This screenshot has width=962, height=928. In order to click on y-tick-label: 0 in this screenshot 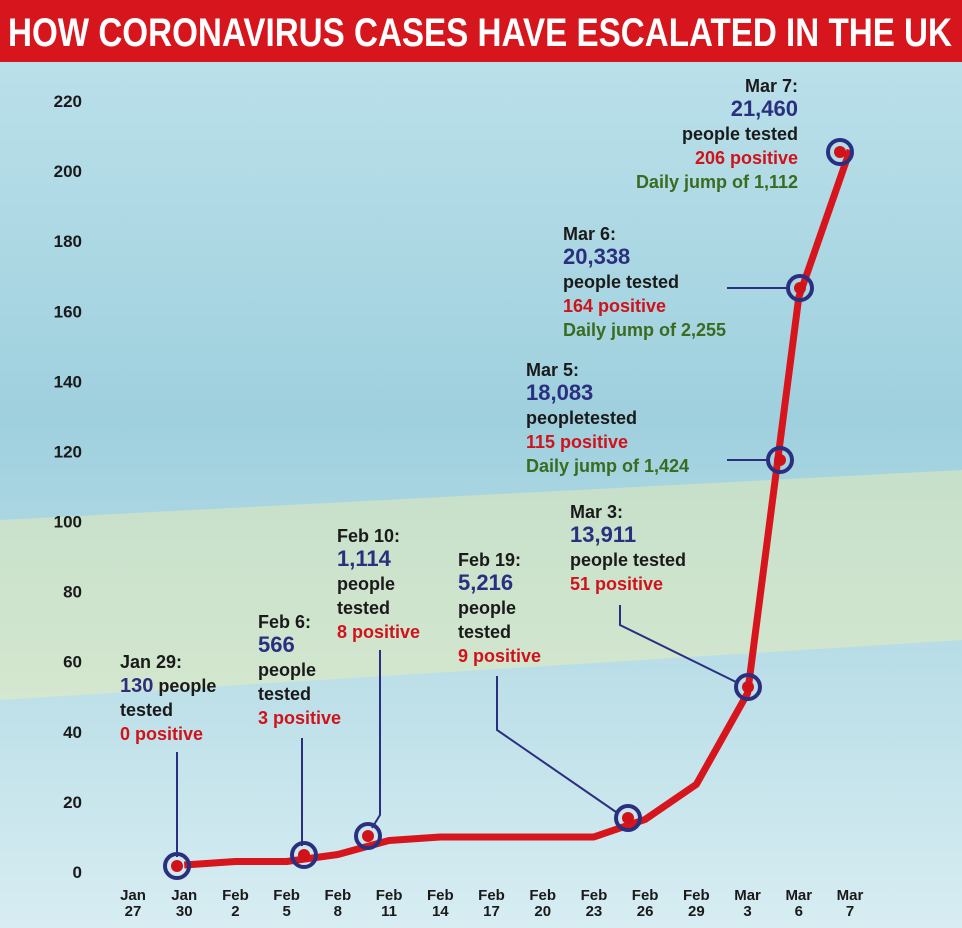, I will do `click(77, 872)`.